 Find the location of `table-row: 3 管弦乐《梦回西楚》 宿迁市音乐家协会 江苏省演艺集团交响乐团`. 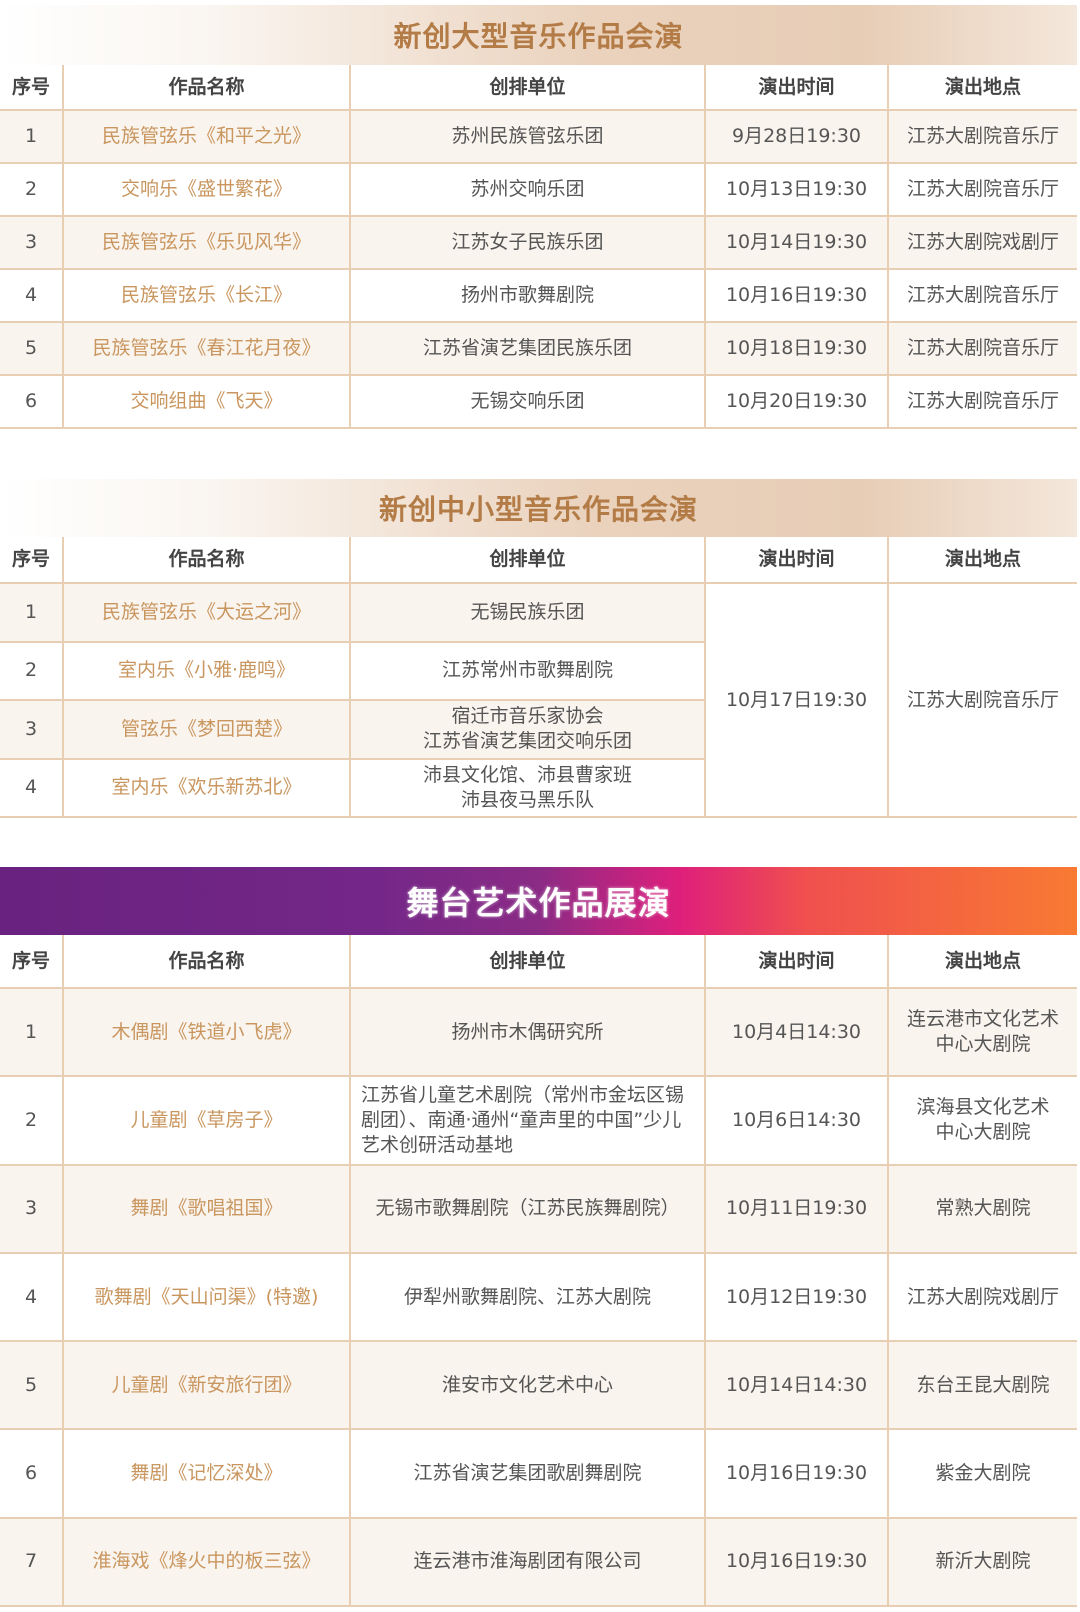

table-row: 3 管弦乐《梦回西楚》 宿迁市音乐家协会 江苏省演艺集团交响乐团 is located at coordinates (538, 730).